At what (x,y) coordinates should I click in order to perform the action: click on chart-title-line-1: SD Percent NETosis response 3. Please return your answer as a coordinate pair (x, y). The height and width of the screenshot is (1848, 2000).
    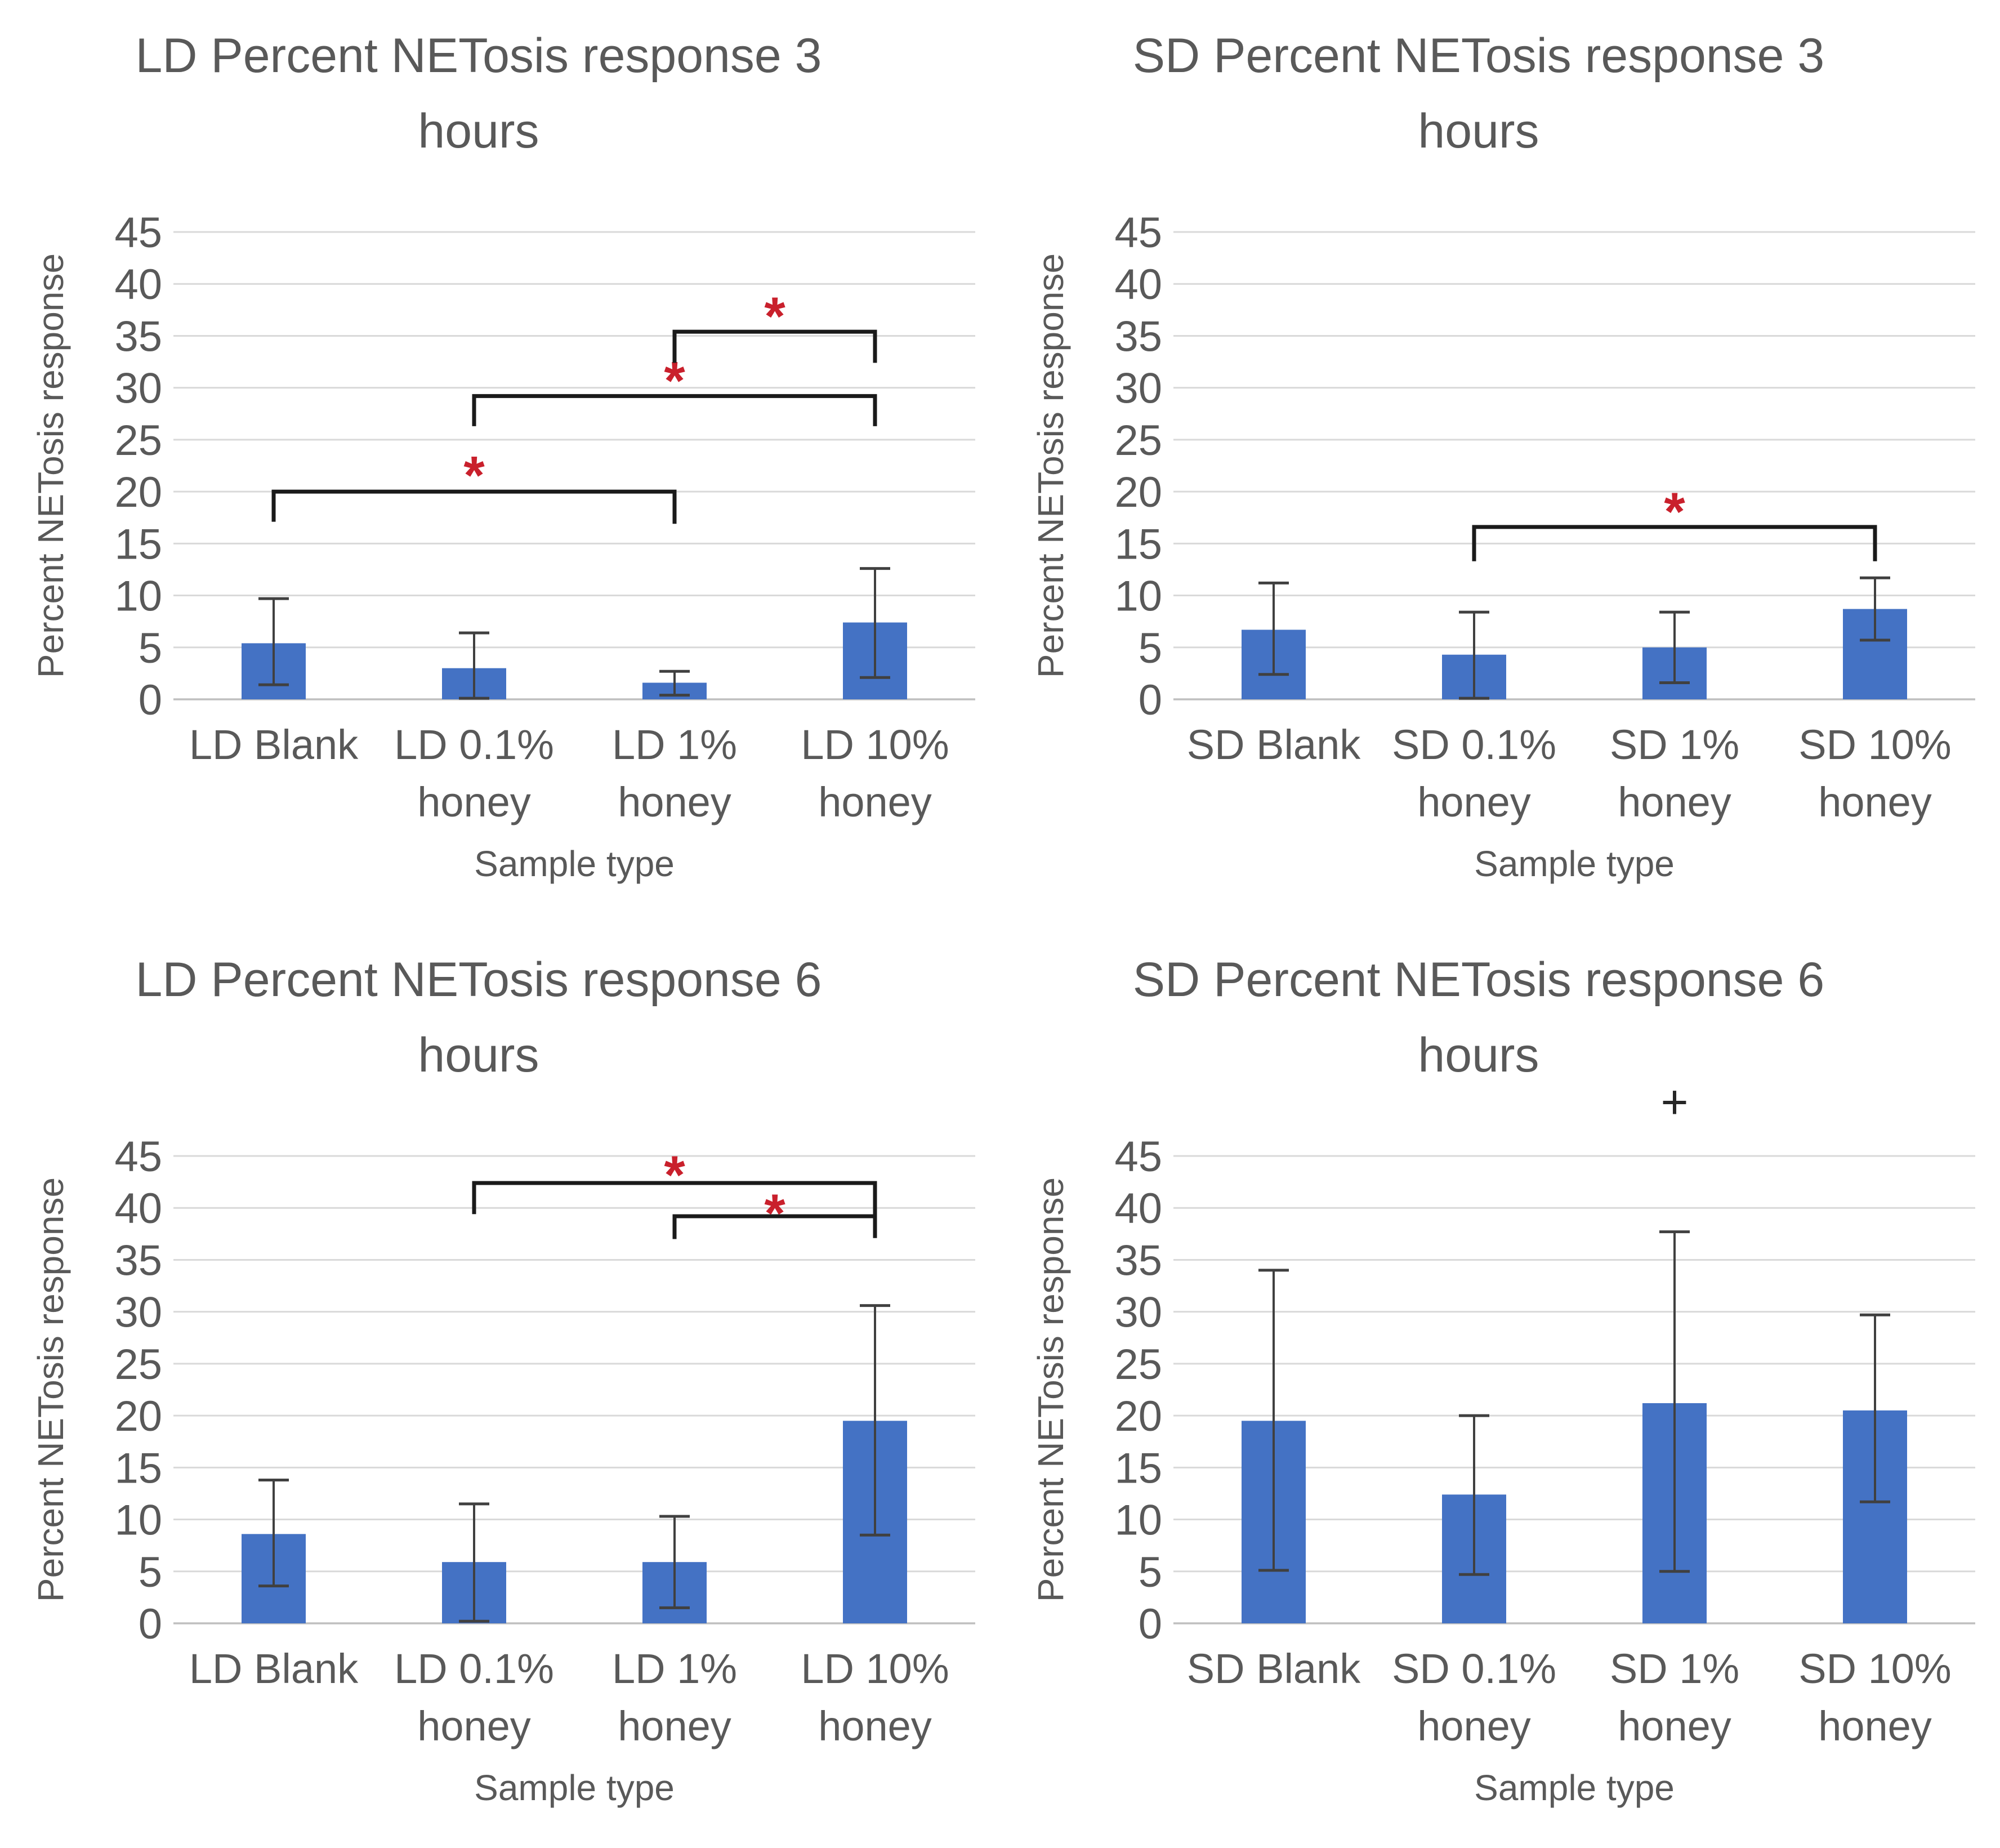
    Looking at the image, I should click on (1479, 56).